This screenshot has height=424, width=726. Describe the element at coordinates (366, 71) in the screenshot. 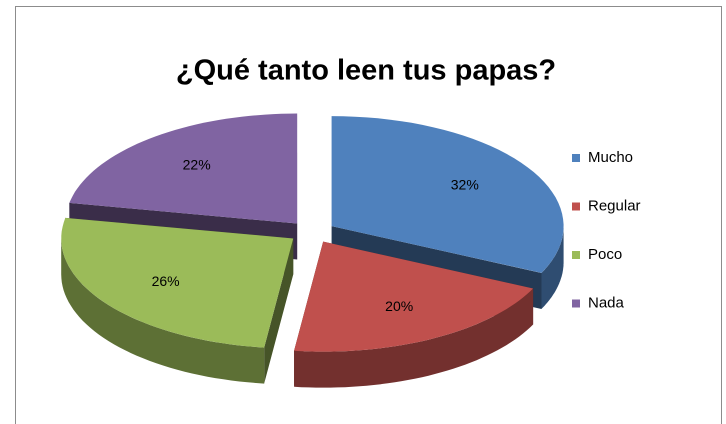

I see `chart-title: ¿Qué tanto leen tus papas?` at that location.